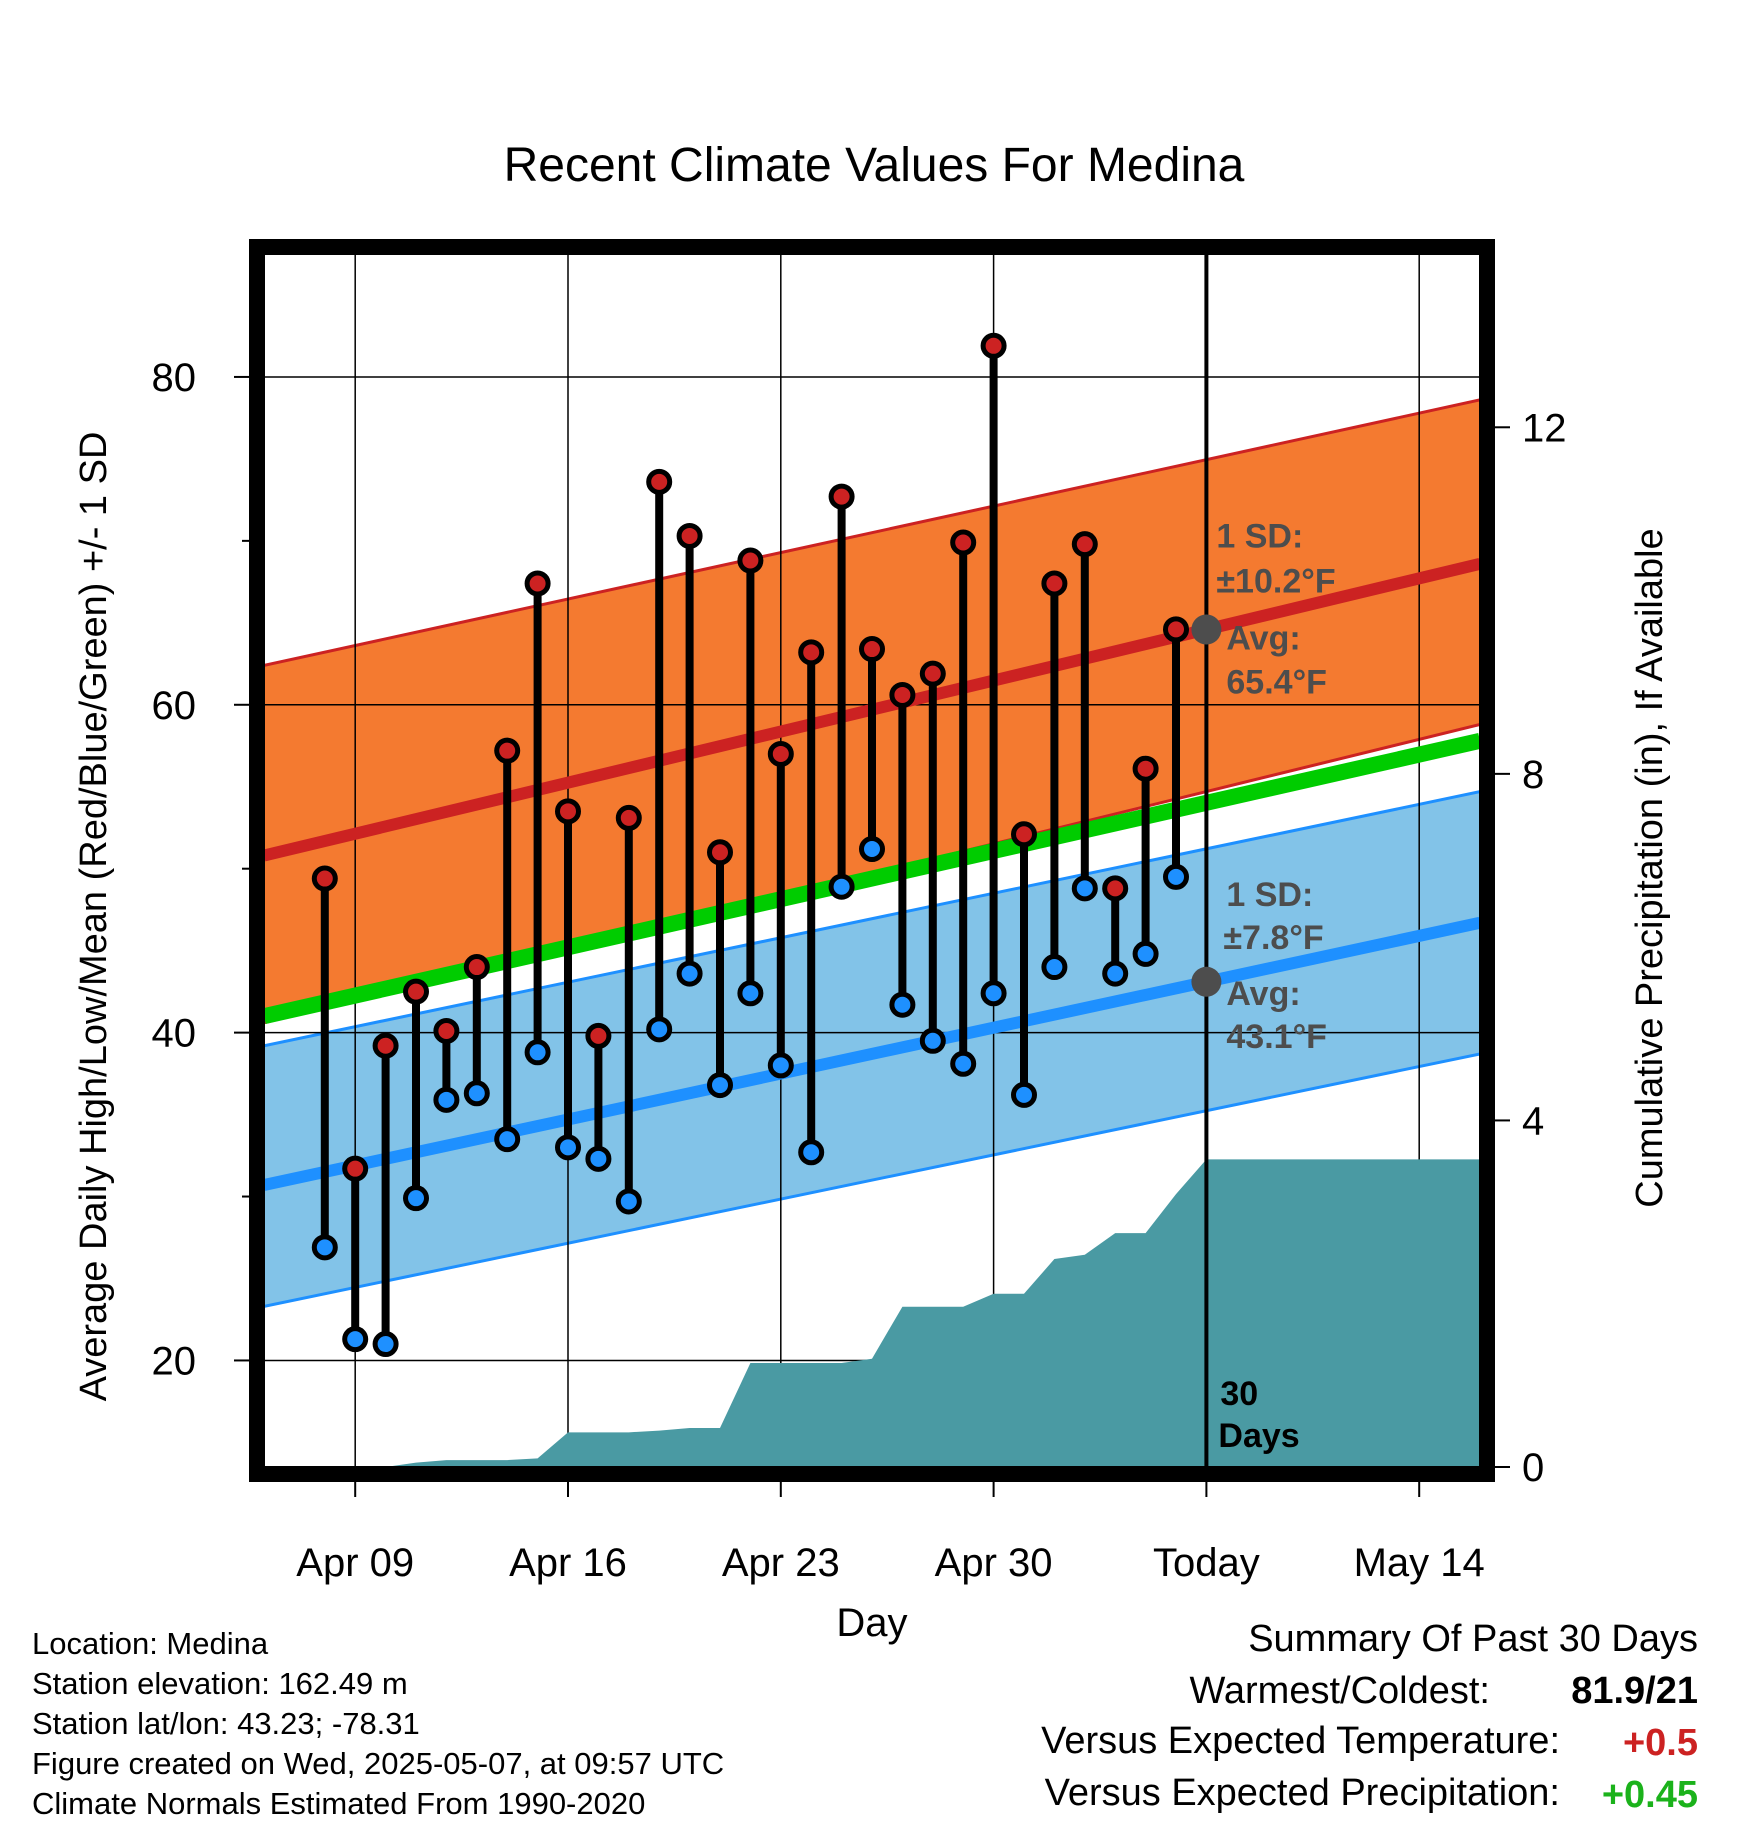 This screenshot has height=1828, width=1748. I want to click on days-window-word: Days, so click(1258, 1436).